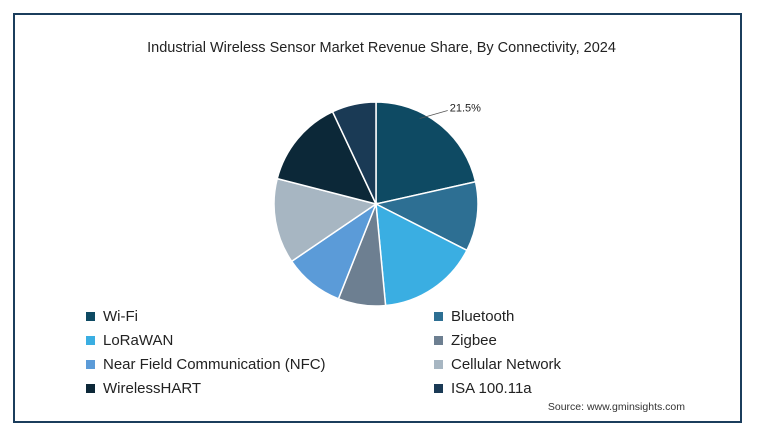 This screenshot has width=763, height=432. What do you see at coordinates (325, 220) in the screenshot?
I see `pie-slice-cellular-network` at bounding box center [325, 220].